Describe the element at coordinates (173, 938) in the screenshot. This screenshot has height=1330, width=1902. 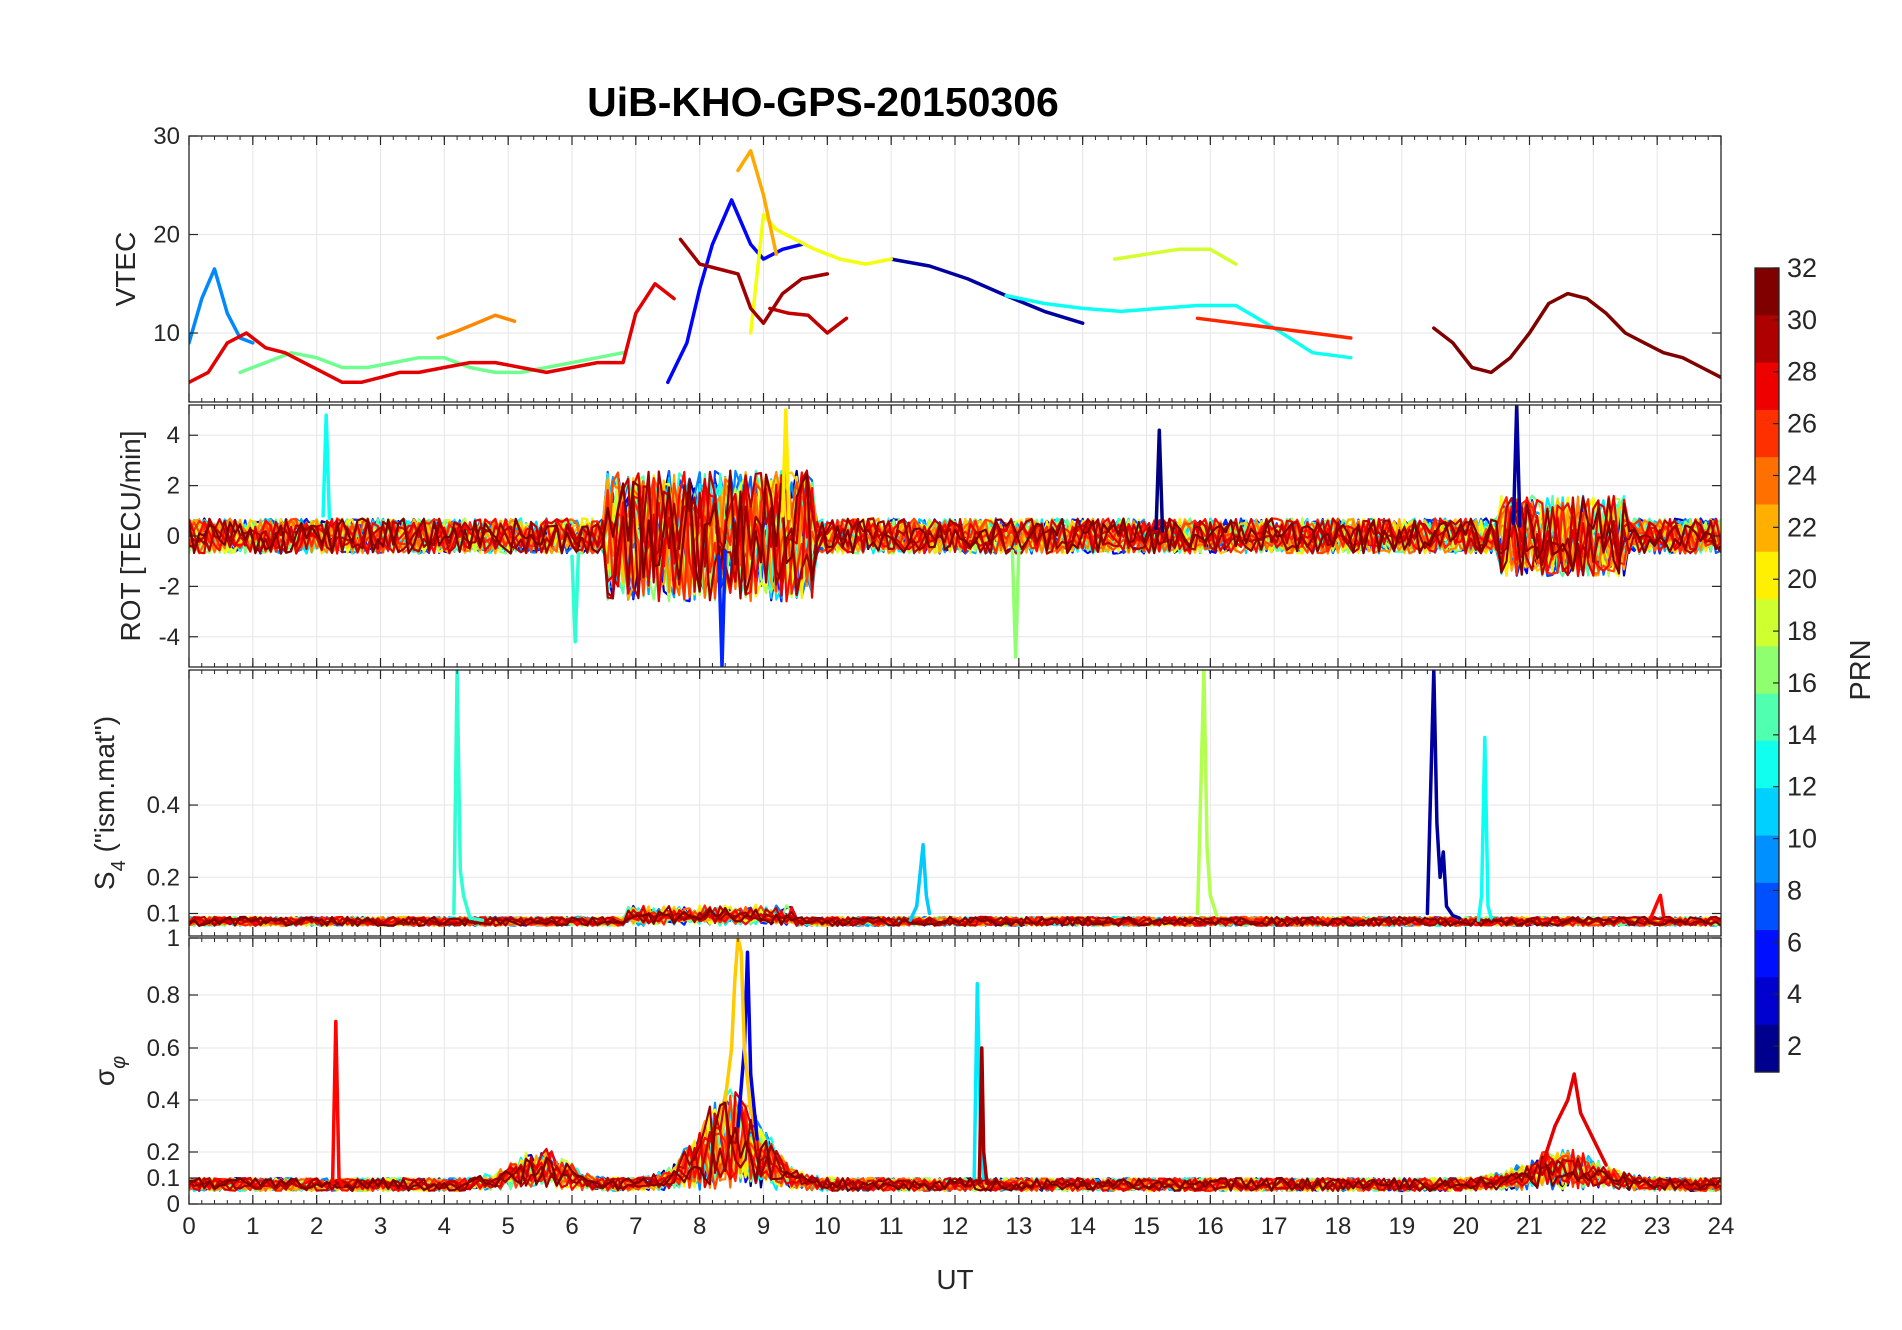
I see `y-tick-label: 1` at that location.